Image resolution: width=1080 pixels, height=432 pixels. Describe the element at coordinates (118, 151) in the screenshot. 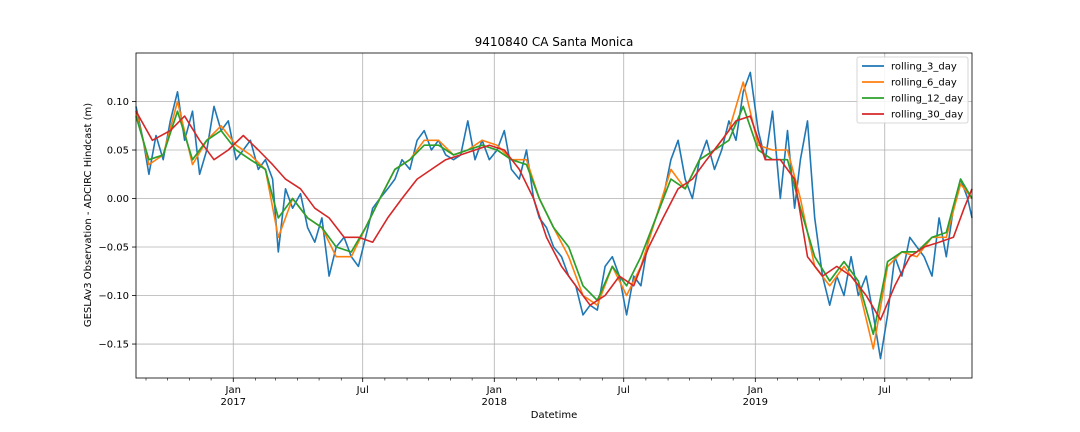

I see `y-tick-label: 0.05` at that location.